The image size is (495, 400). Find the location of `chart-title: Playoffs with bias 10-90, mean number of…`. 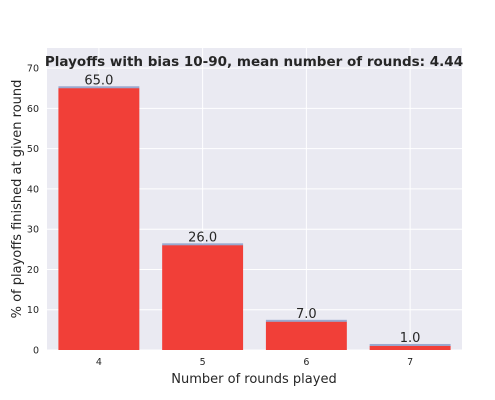

chart-title: Playoffs with bias 10-90, mean number of… is located at coordinates (254, 62).